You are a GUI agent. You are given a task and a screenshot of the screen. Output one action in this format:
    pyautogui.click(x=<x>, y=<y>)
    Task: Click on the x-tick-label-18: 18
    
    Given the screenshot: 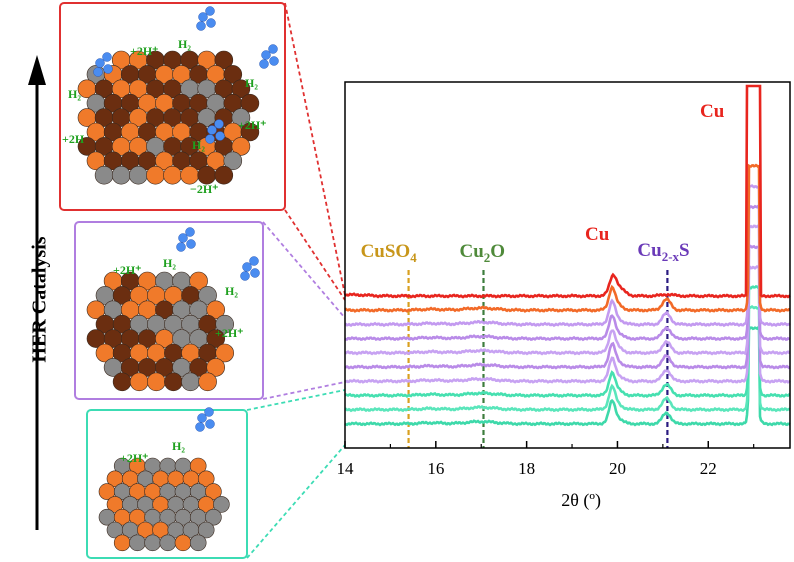 What is the action you would take?
    pyautogui.click(x=526, y=468)
    